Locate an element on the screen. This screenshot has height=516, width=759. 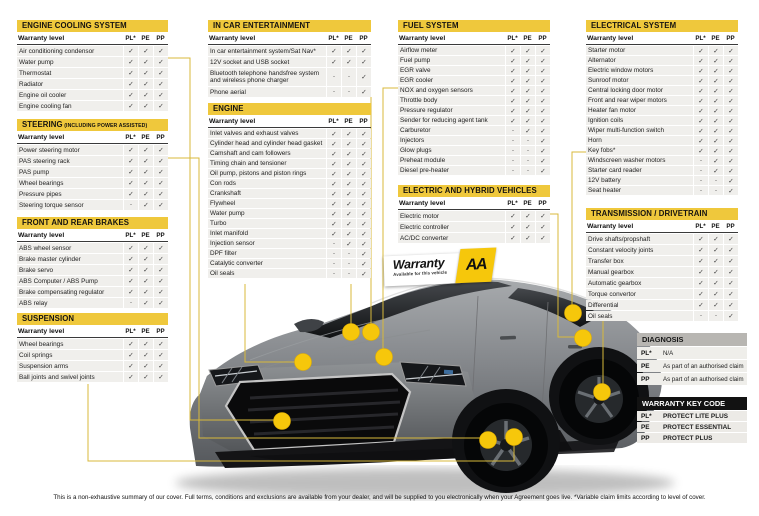
row-label: Flywheel is located at coordinates (267, 203).